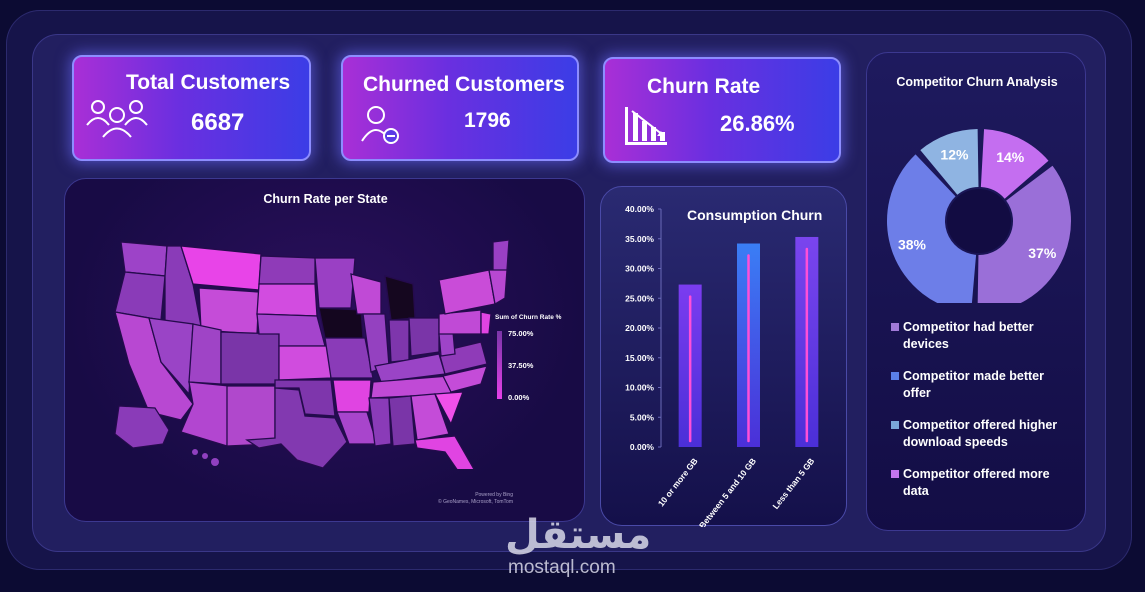 The width and height of the screenshot is (1145, 592). What do you see at coordinates (142, 427) in the screenshot?
I see `state-alaska` at bounding box center [142, 427].